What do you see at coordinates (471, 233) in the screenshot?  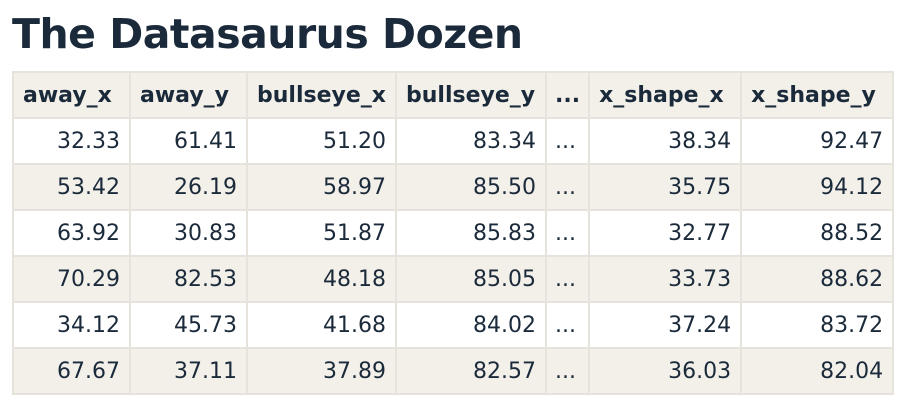 I see `table-cell: 85.83` at bounding box center [471, 233].